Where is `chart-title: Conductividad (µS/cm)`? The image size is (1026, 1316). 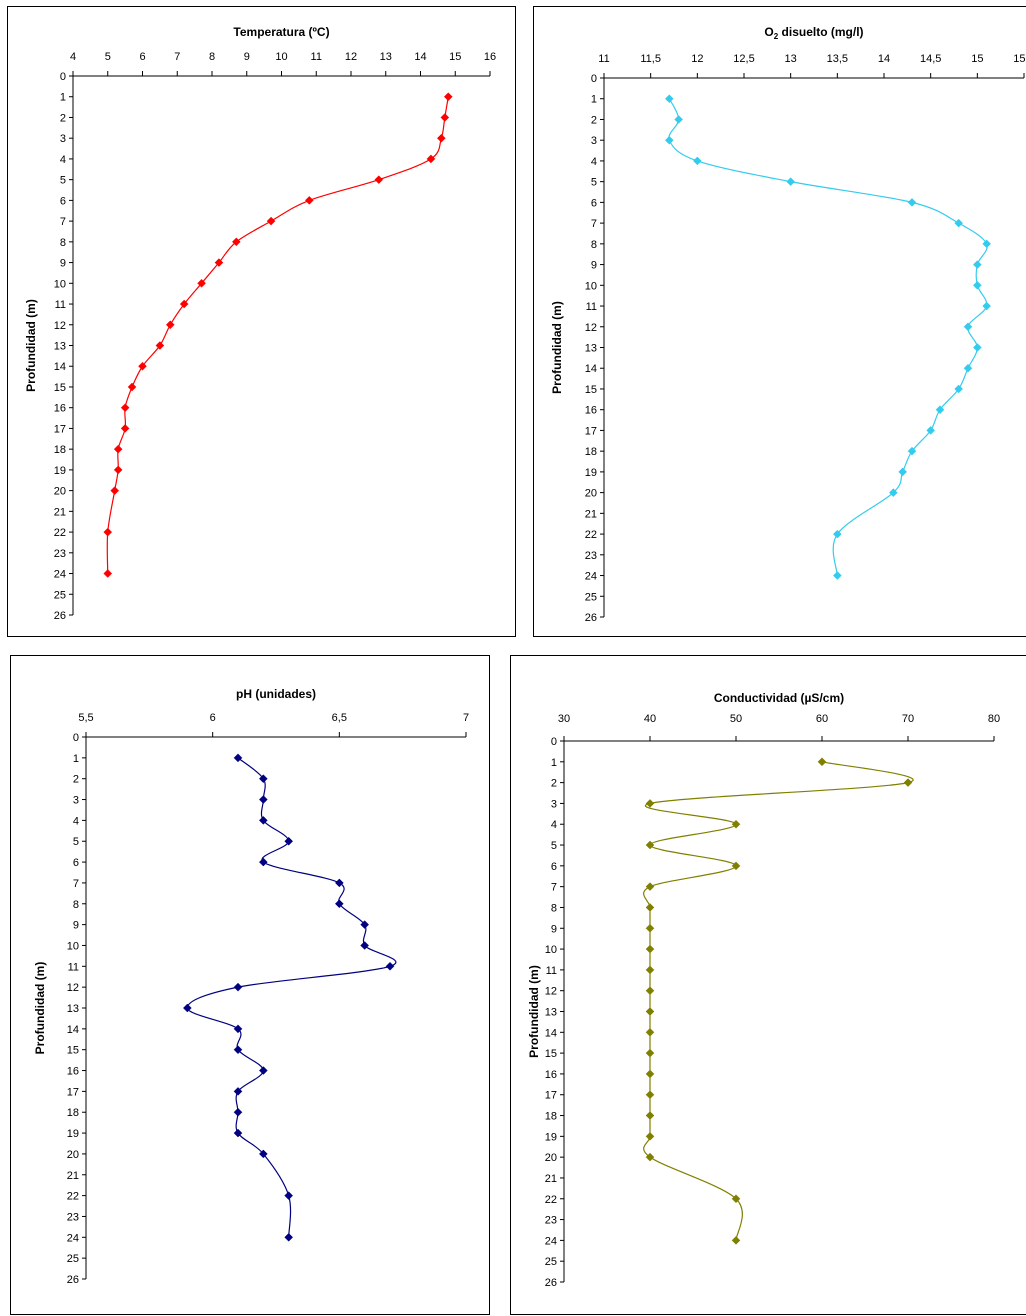
chart-title: Conductividad (µS/cm) is located at coordinates (779, 698).